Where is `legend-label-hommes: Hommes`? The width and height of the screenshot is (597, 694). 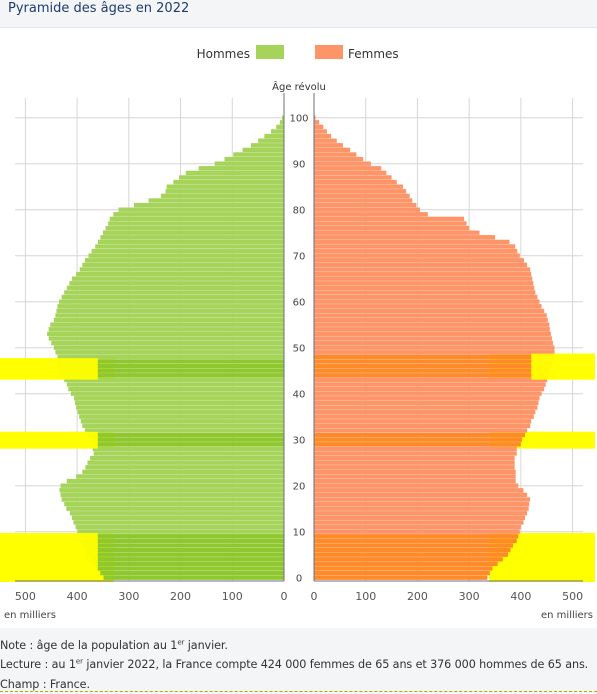
legend-label-hommes: Hommes is located at coordinates (223, 54).